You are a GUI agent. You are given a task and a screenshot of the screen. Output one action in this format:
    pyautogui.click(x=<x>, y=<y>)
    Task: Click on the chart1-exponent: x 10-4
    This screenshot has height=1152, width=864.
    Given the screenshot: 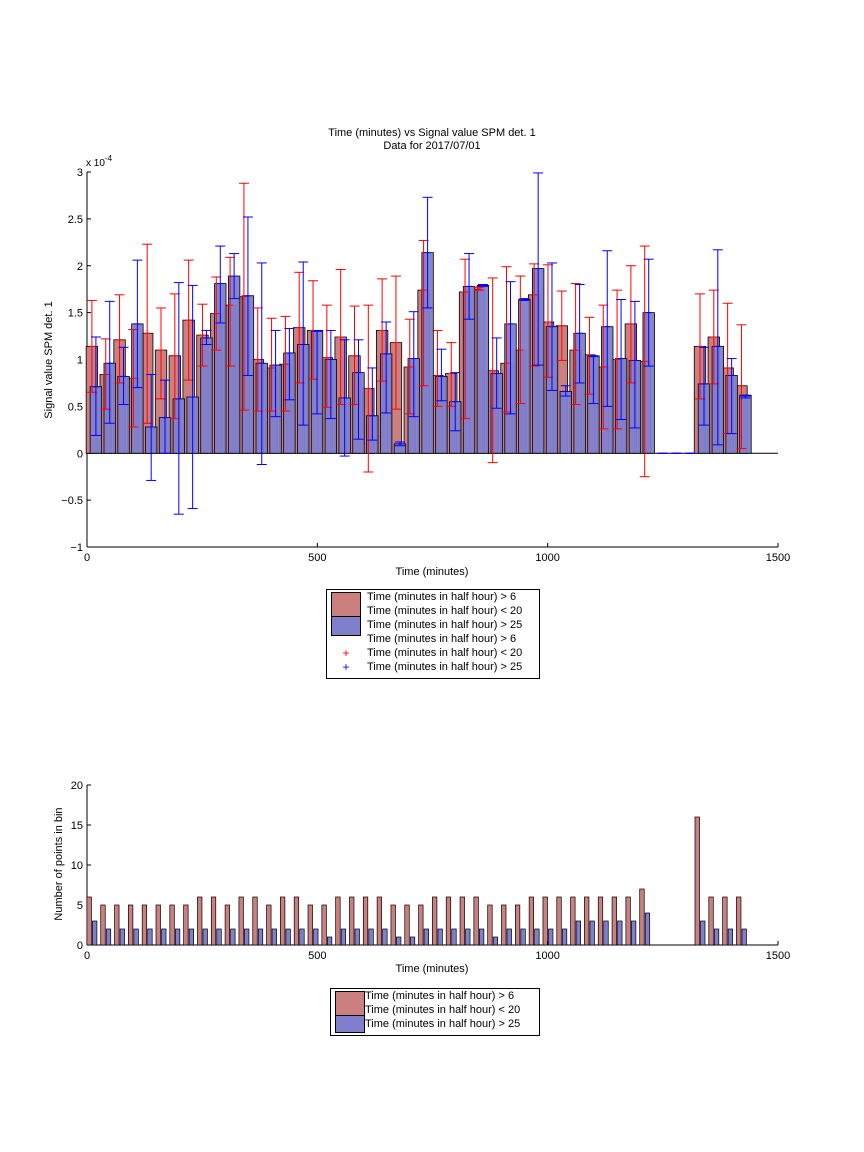 What is the action you would take?
    pyautogui.click(x=99, y=161)
    